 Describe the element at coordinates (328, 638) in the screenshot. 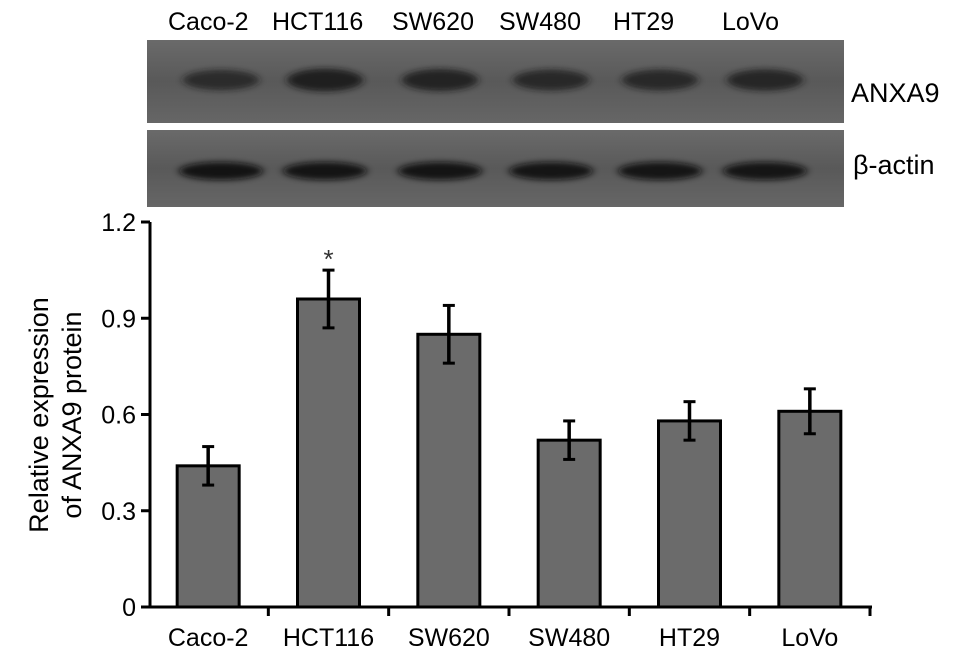

I see `x-tick-label: HCT116` at that location.